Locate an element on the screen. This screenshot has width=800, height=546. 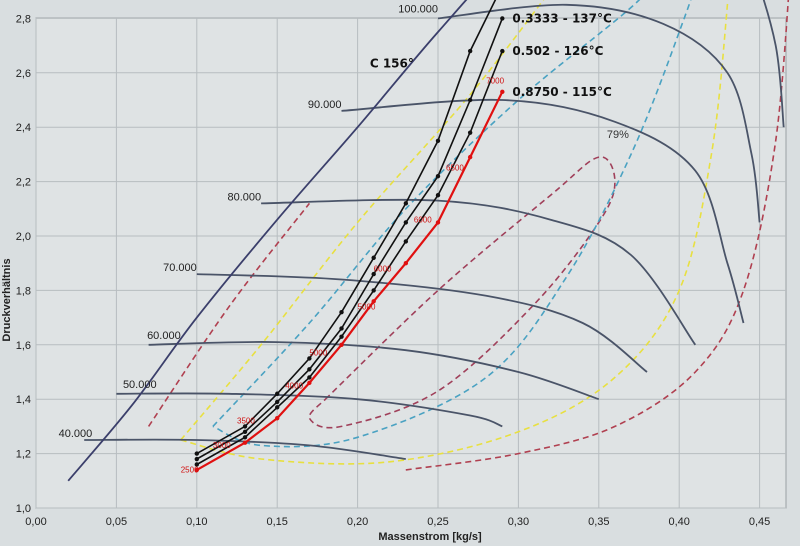
annotation-label: C 156° is located at coordinates (392, 63).